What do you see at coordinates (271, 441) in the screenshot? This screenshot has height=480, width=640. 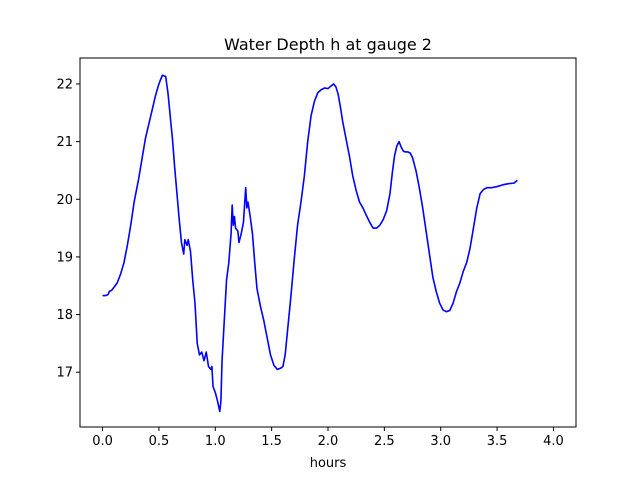 I see `x-tick-label: 1.5` at bounding box center [271, 441].